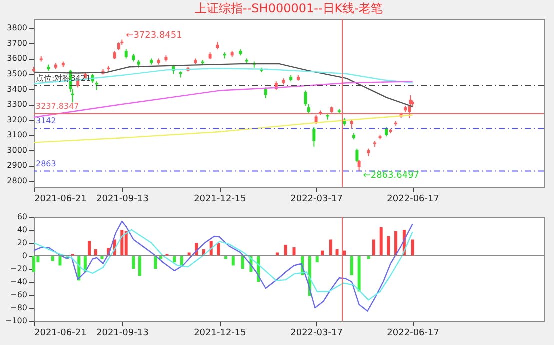  Describe the element at coordinates (17, 119) in the screenshot. I see `y-tick-label: 3200` at that location.